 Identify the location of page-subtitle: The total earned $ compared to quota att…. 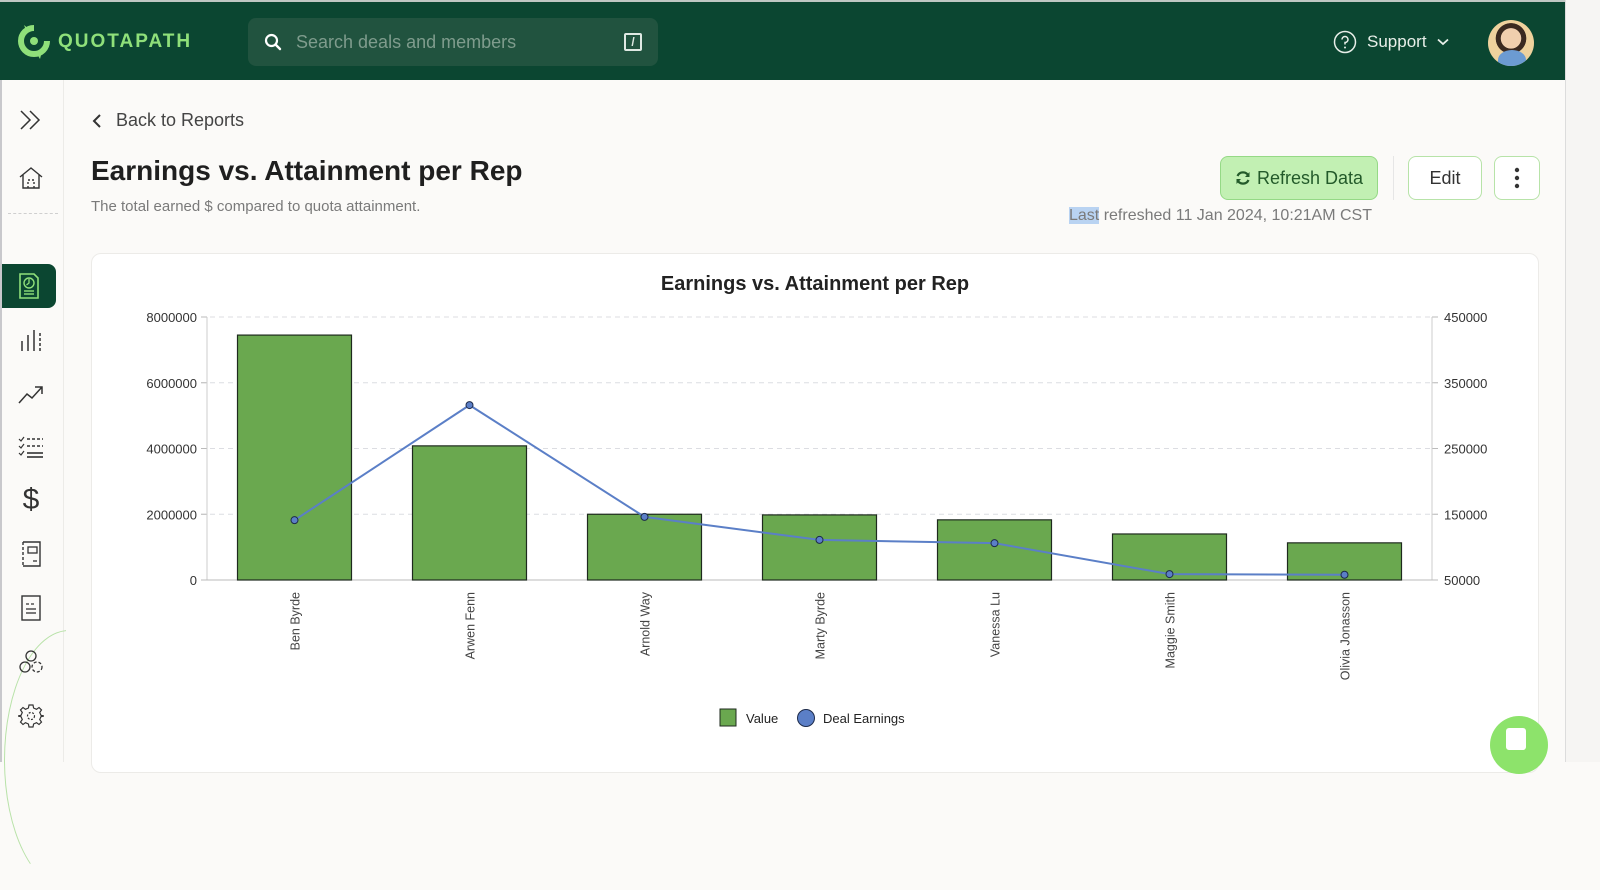
(256, 206).